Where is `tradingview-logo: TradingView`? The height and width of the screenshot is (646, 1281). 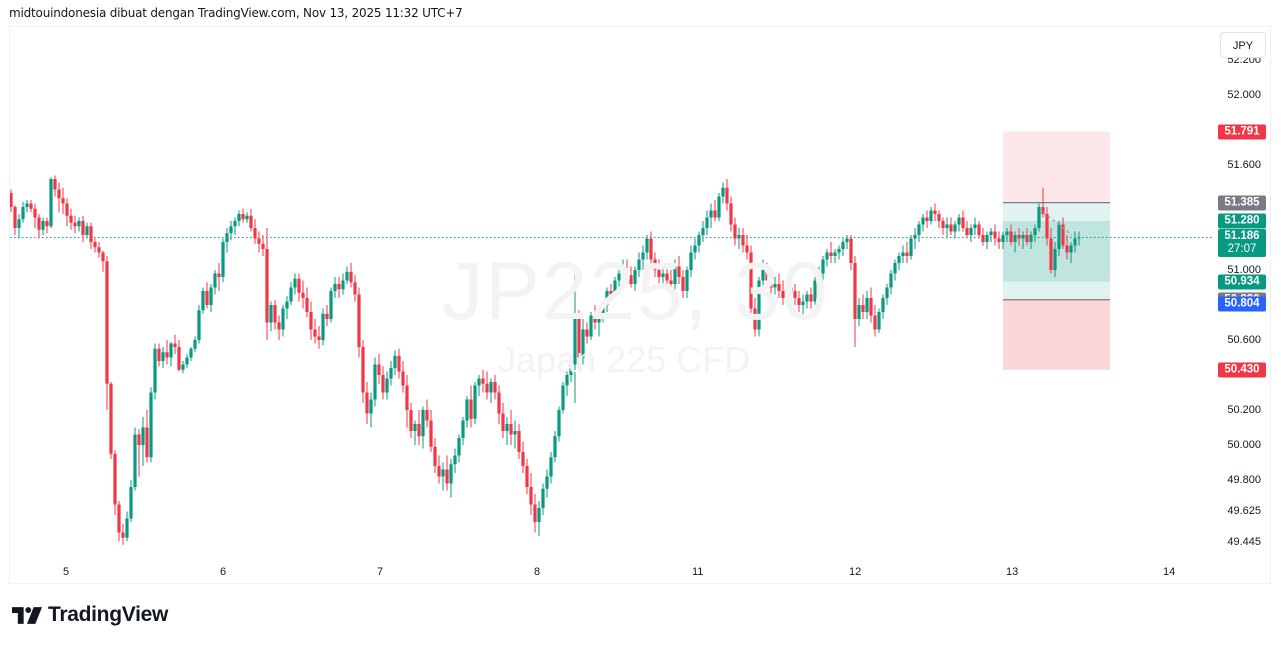 tradingview-logo: TradingView is located at coordinates (90, 615).